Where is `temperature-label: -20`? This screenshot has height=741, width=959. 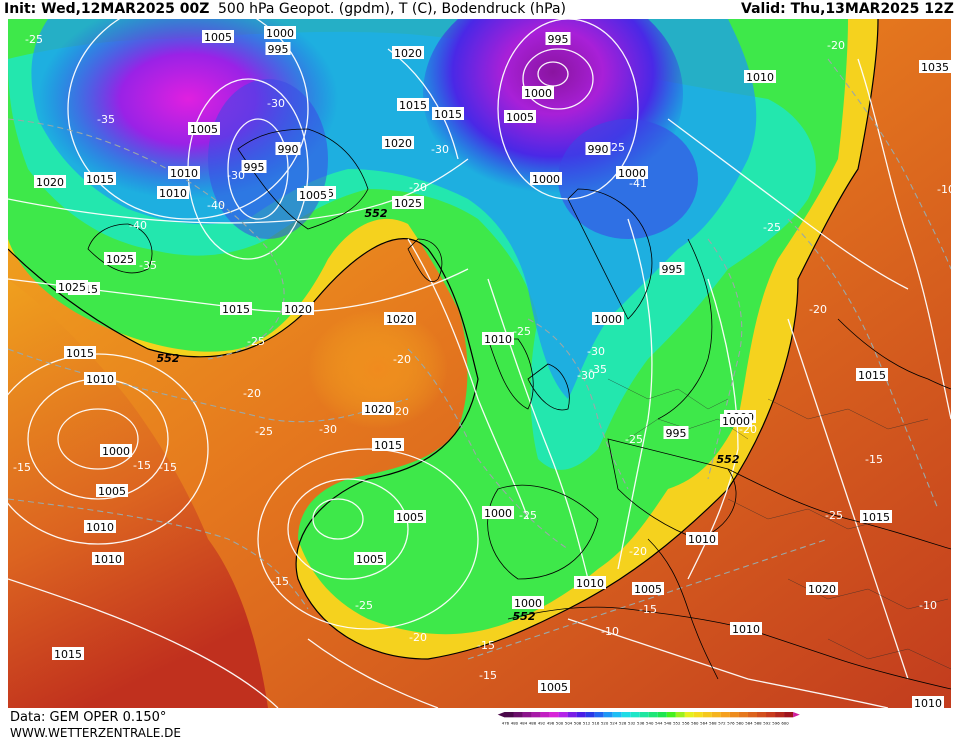
temperature-label: -20 is located at coordinates (818, 309).